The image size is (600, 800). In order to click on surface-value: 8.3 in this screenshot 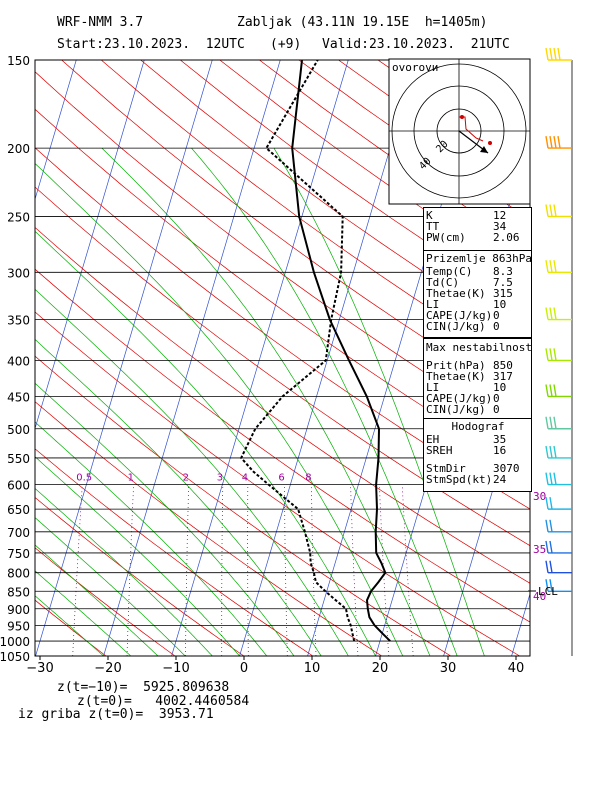, I will do `click(503, 271)`.